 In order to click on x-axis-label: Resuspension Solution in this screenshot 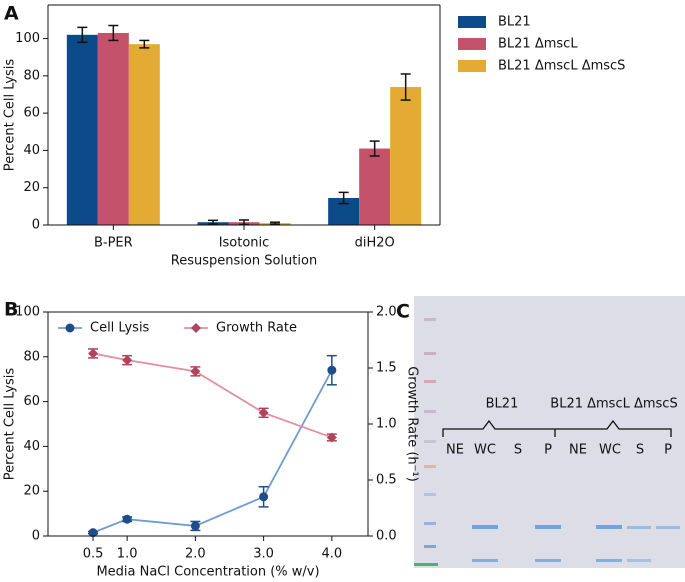, I will do `click(244, 261)`.